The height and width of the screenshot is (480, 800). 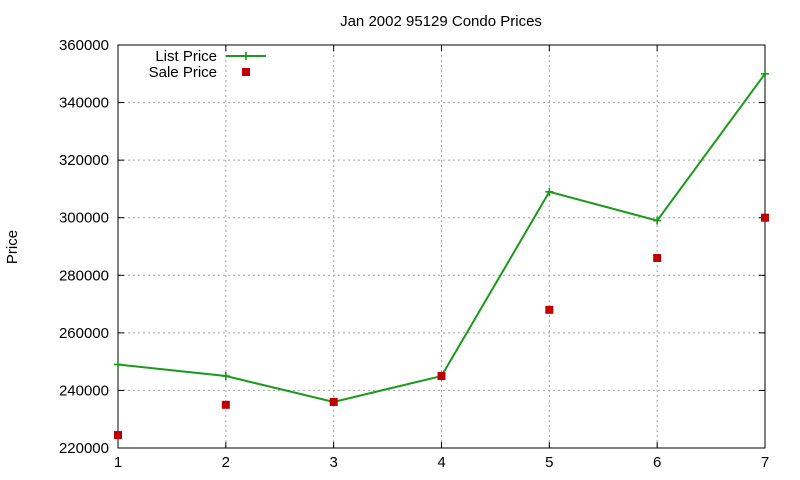 What do you see at coordinates (84, 390) in the screenshot?
I see `y-tick-label: 240000` at bounding box center [84, 390].